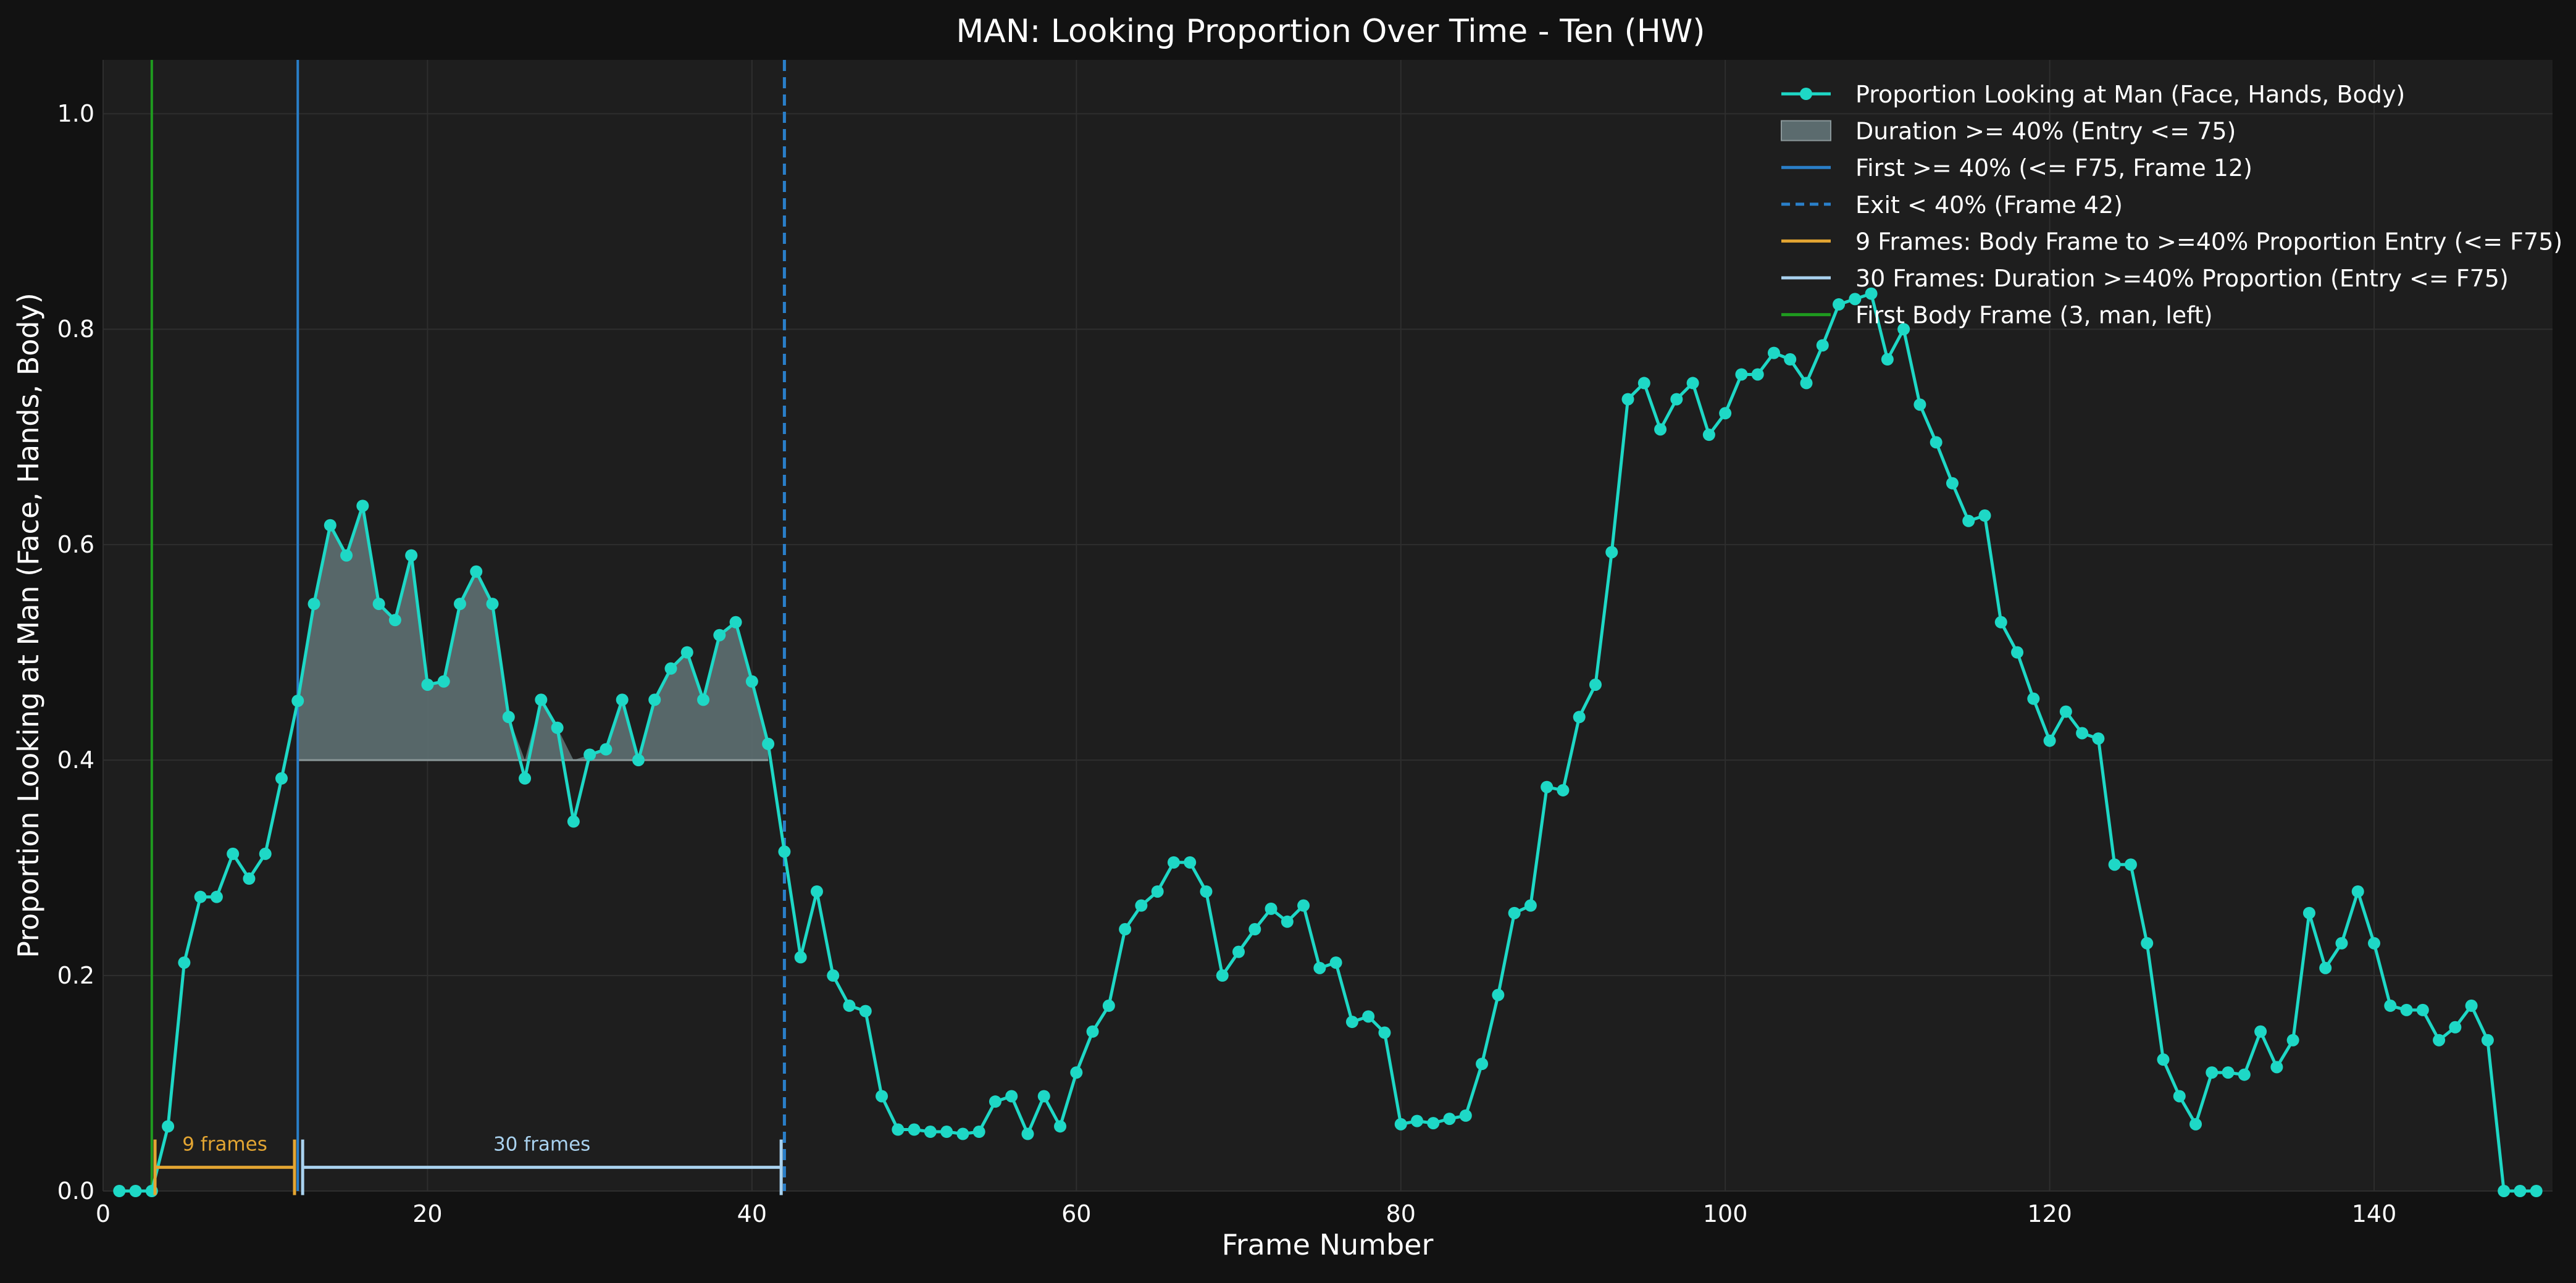 This screenshot has width=2576, height=1283. I want to click on y-tick-label: 1.0, so click(75, 113).